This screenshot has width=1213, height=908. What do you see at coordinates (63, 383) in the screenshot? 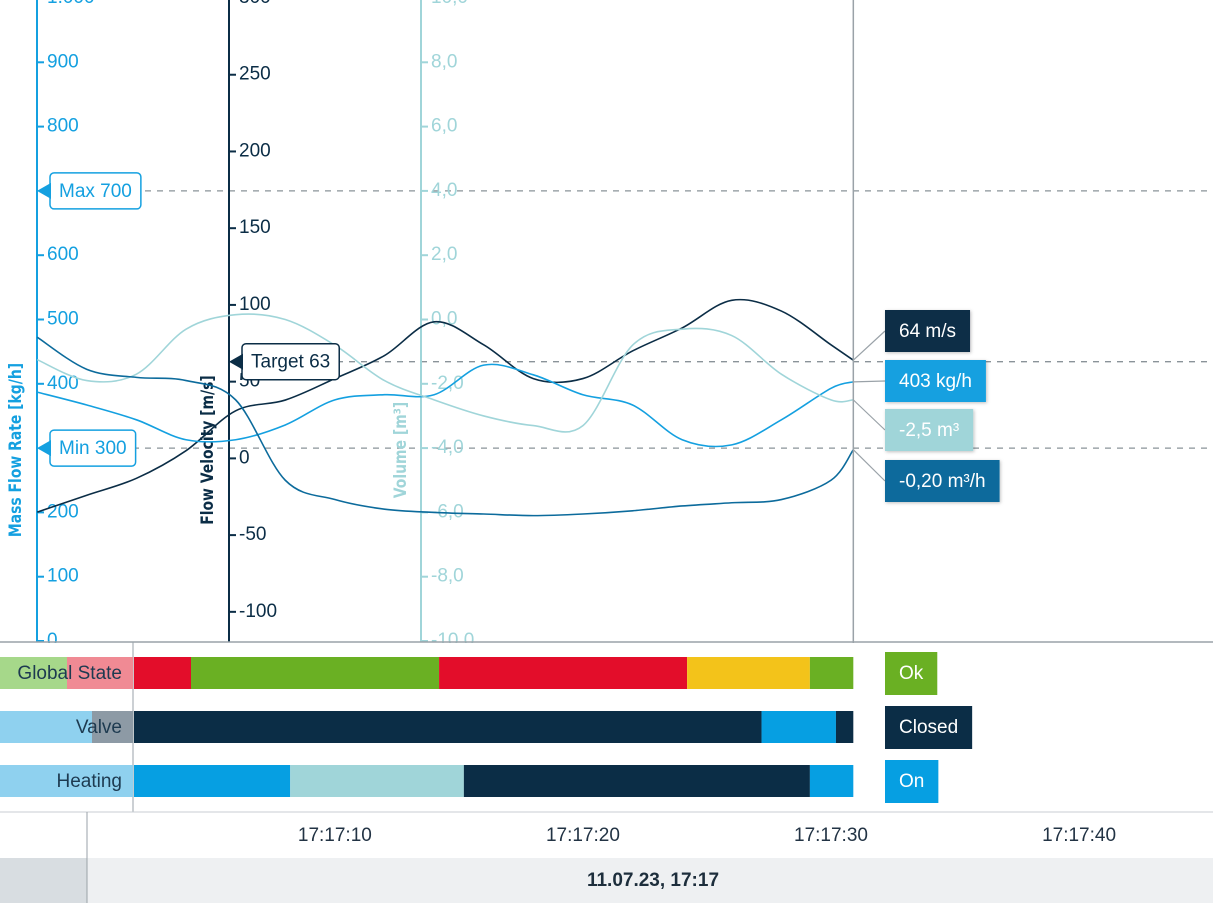
I see `y-tick-label: 400` at bounding box center [63, 383].